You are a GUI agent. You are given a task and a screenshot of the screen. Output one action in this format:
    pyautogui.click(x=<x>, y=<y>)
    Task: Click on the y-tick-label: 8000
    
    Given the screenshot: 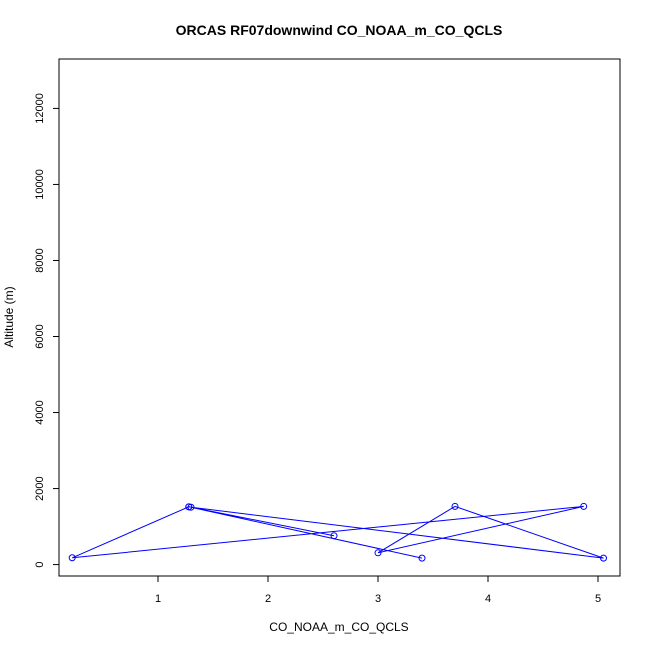 What is the action you would take?
    pyautogui.click(x=40, y=260)
    